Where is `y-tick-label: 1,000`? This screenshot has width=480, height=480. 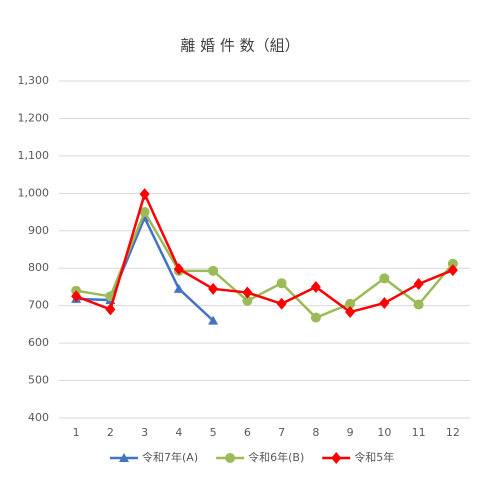 y-tick-label: 1,000 is located at coordinates (34, 192).